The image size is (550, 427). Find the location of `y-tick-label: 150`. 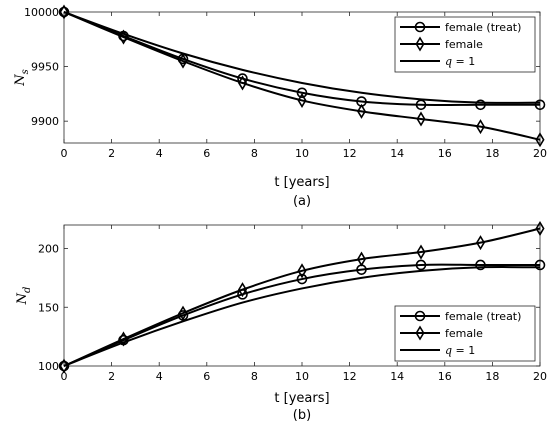

y-tick-label: 150 is located at coordinates (48, 307).